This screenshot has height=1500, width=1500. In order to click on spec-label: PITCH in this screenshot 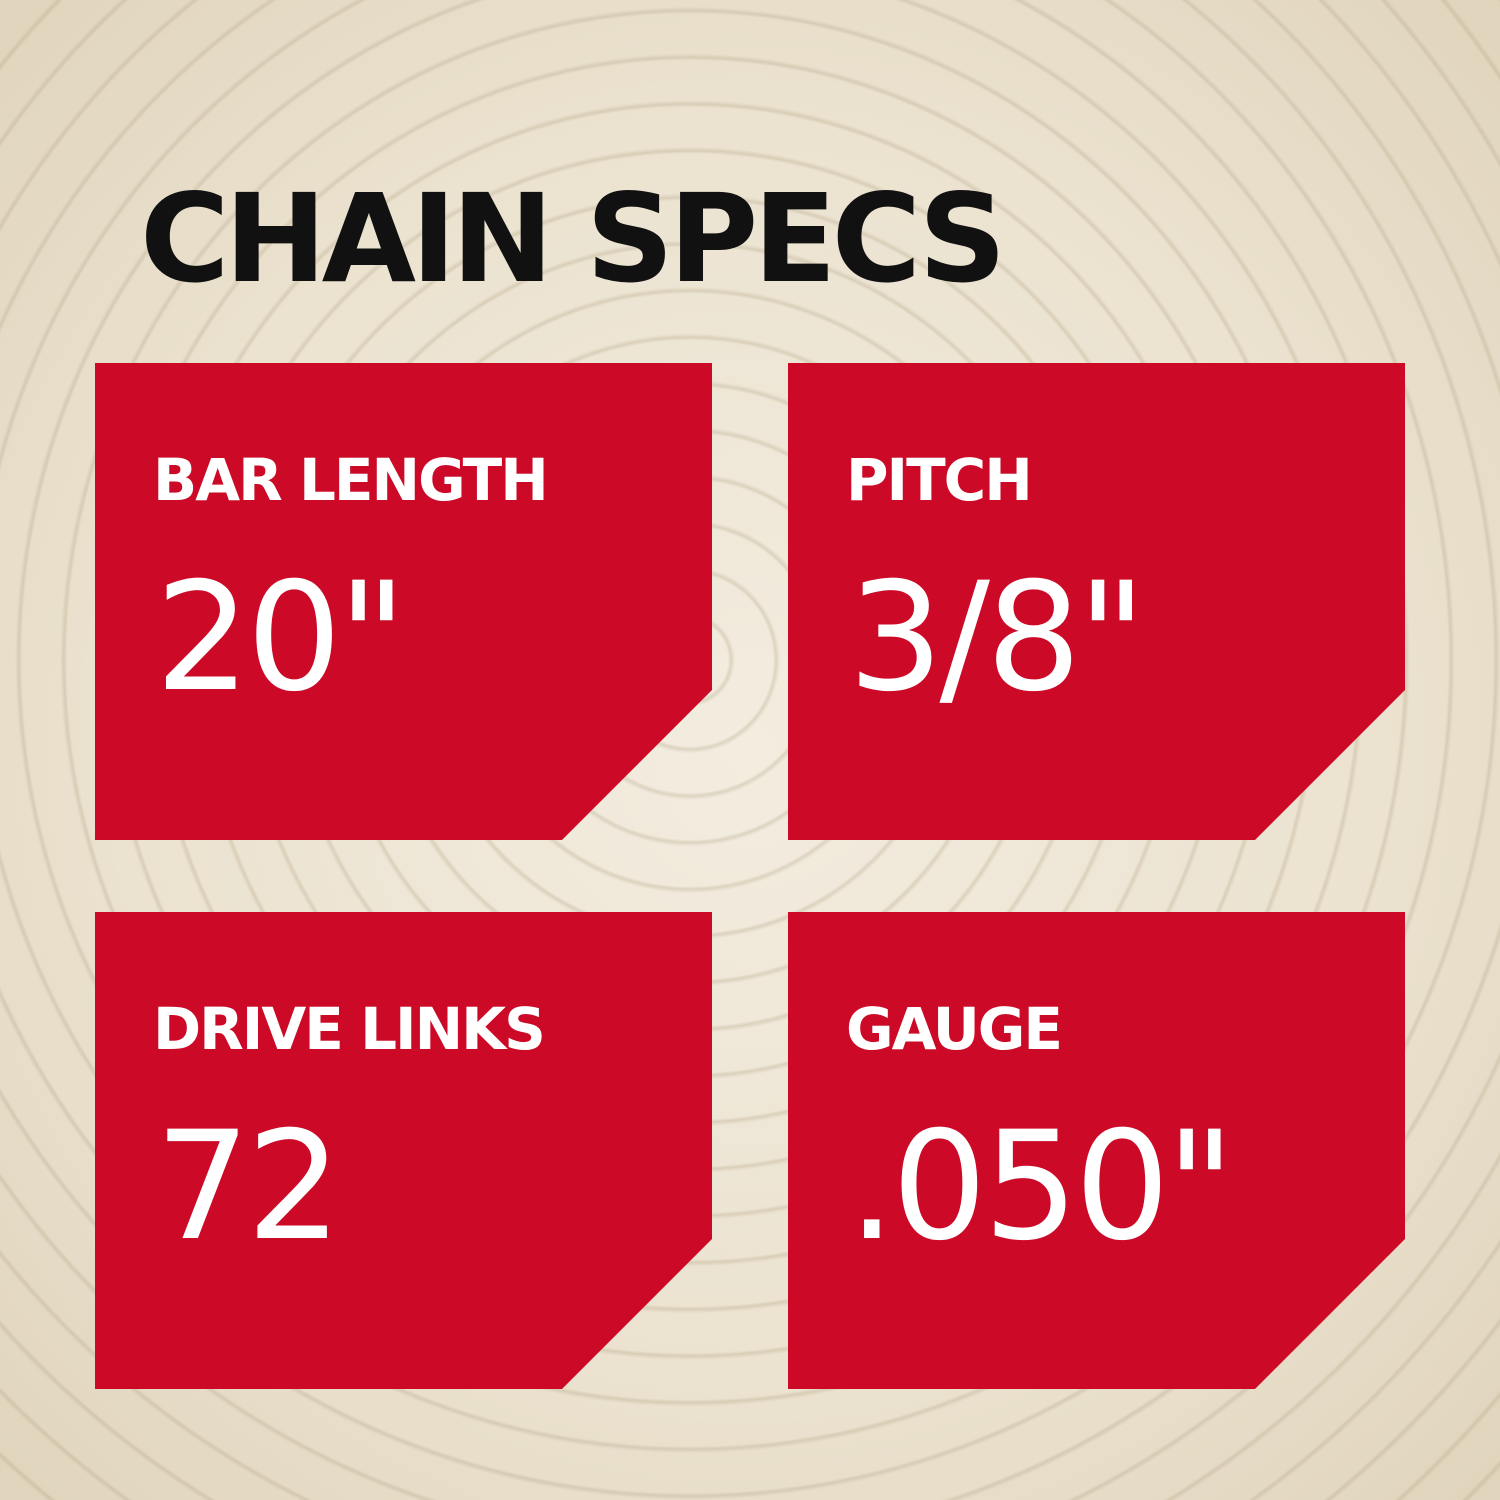, I will do `click(939, 480)`.